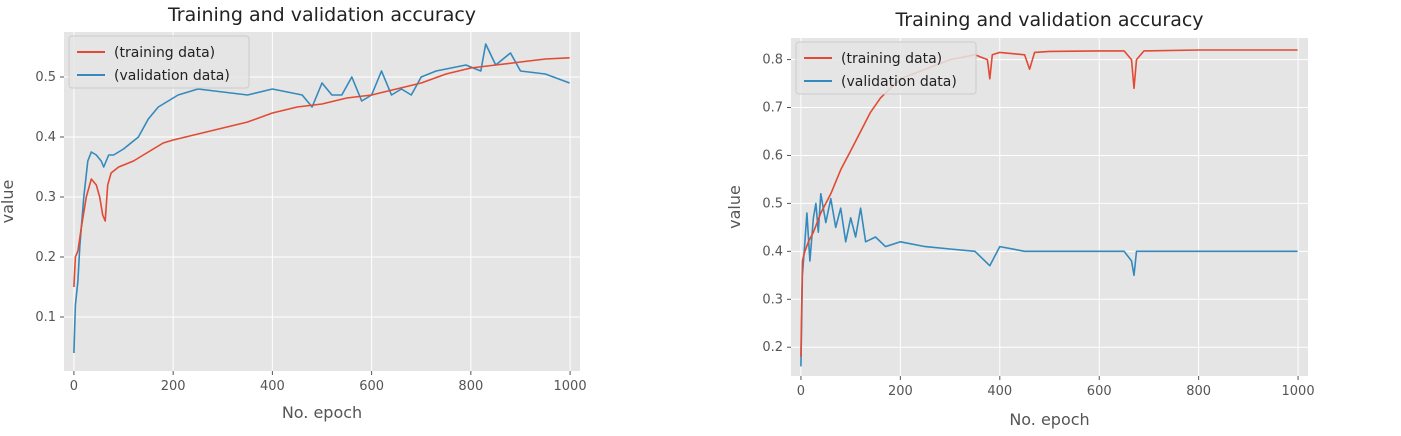 The height and width of the screenshot is (436, 1401). I want to click on left-ytick-label-4: 0.5, so click(45, 77).